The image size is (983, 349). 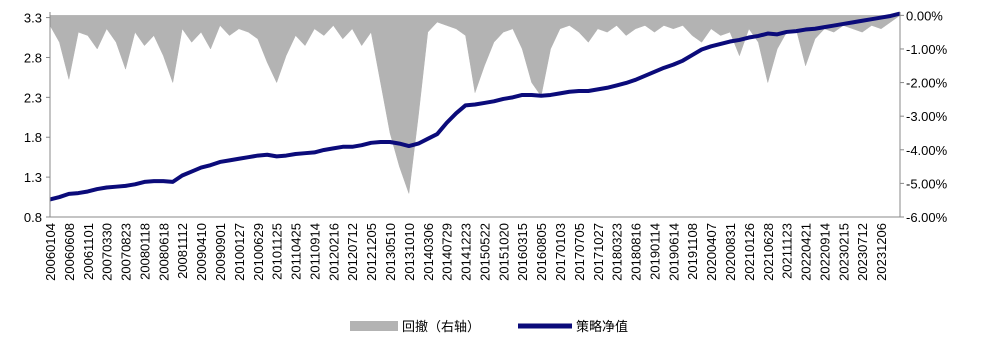 What do you see at coordinates (88, 251) in the screenshot?
I see `x-tick-label: 20061101` at bounding box center [88, 251].